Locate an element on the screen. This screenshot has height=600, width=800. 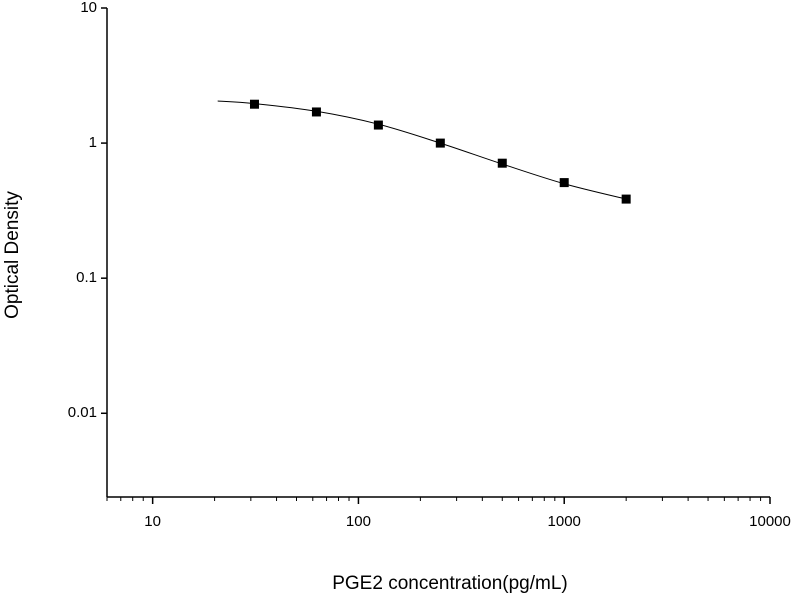
x-tick-label: 10 is located at coordinates (152, 521).